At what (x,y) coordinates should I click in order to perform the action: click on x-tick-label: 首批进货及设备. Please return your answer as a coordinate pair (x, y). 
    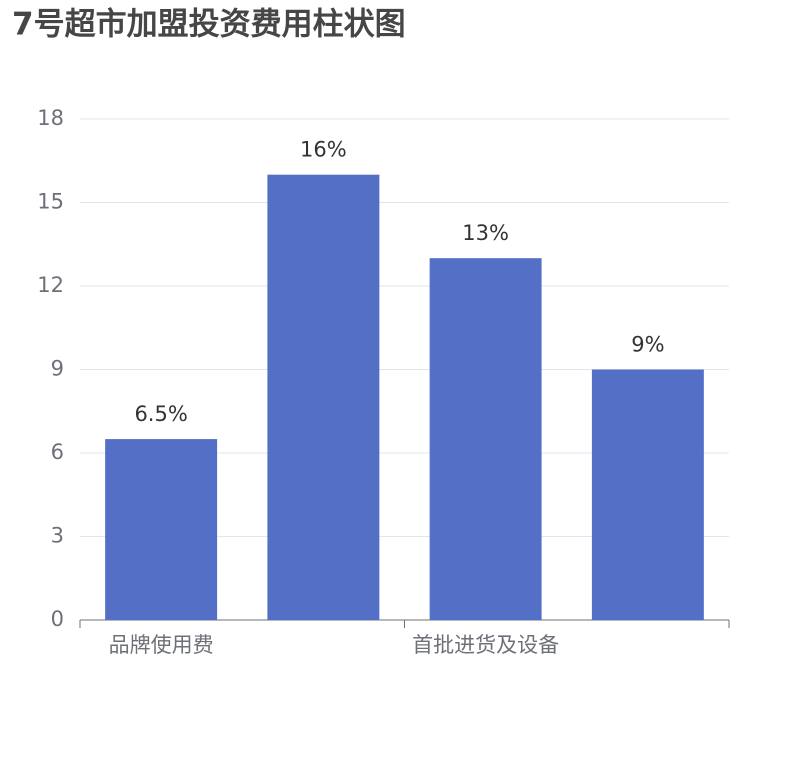
    Looking at the image, I should click on (485, 645).